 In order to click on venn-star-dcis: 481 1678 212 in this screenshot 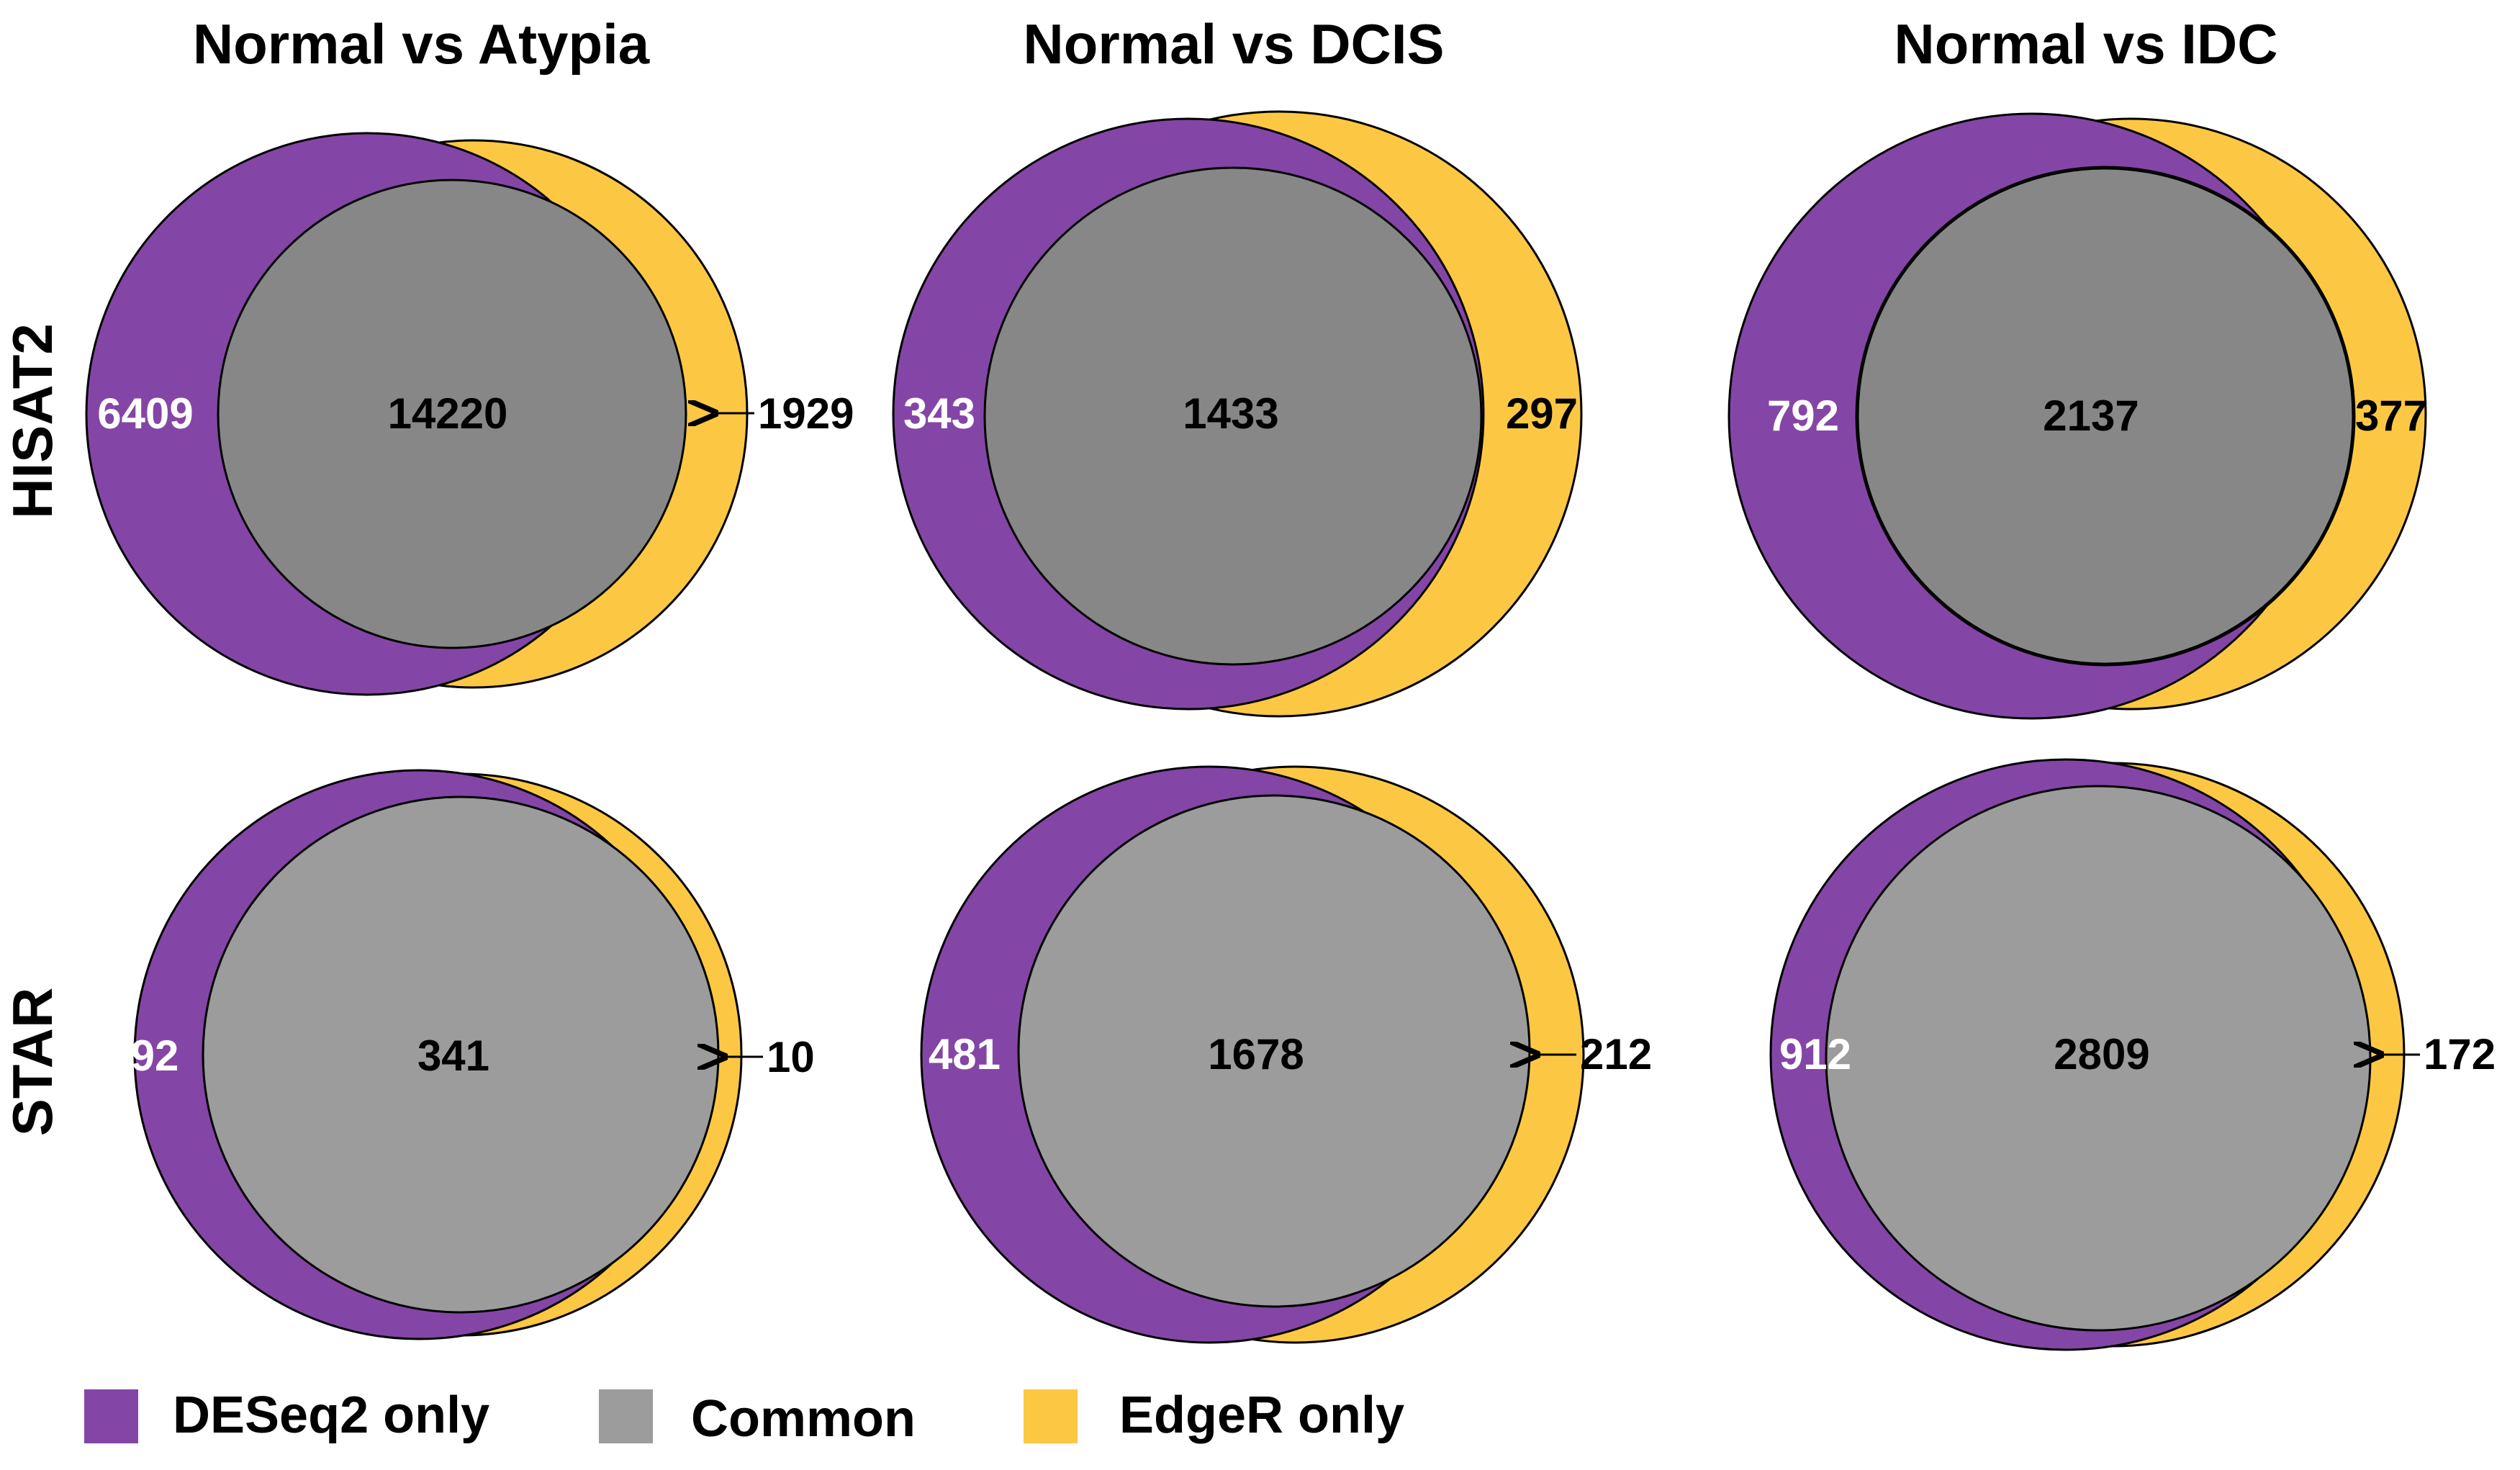, I will do `click(1286, 1054)`.